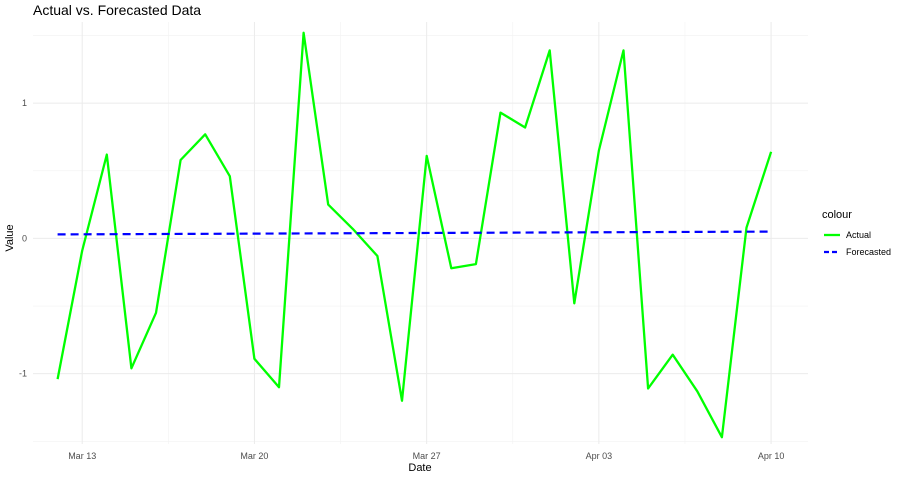 This screenshot has height=480, width=900. What do you see at coordinates (24, 103) in the screenshot?
I see `y-tick-label: 1` at bounding box center [24, 103].